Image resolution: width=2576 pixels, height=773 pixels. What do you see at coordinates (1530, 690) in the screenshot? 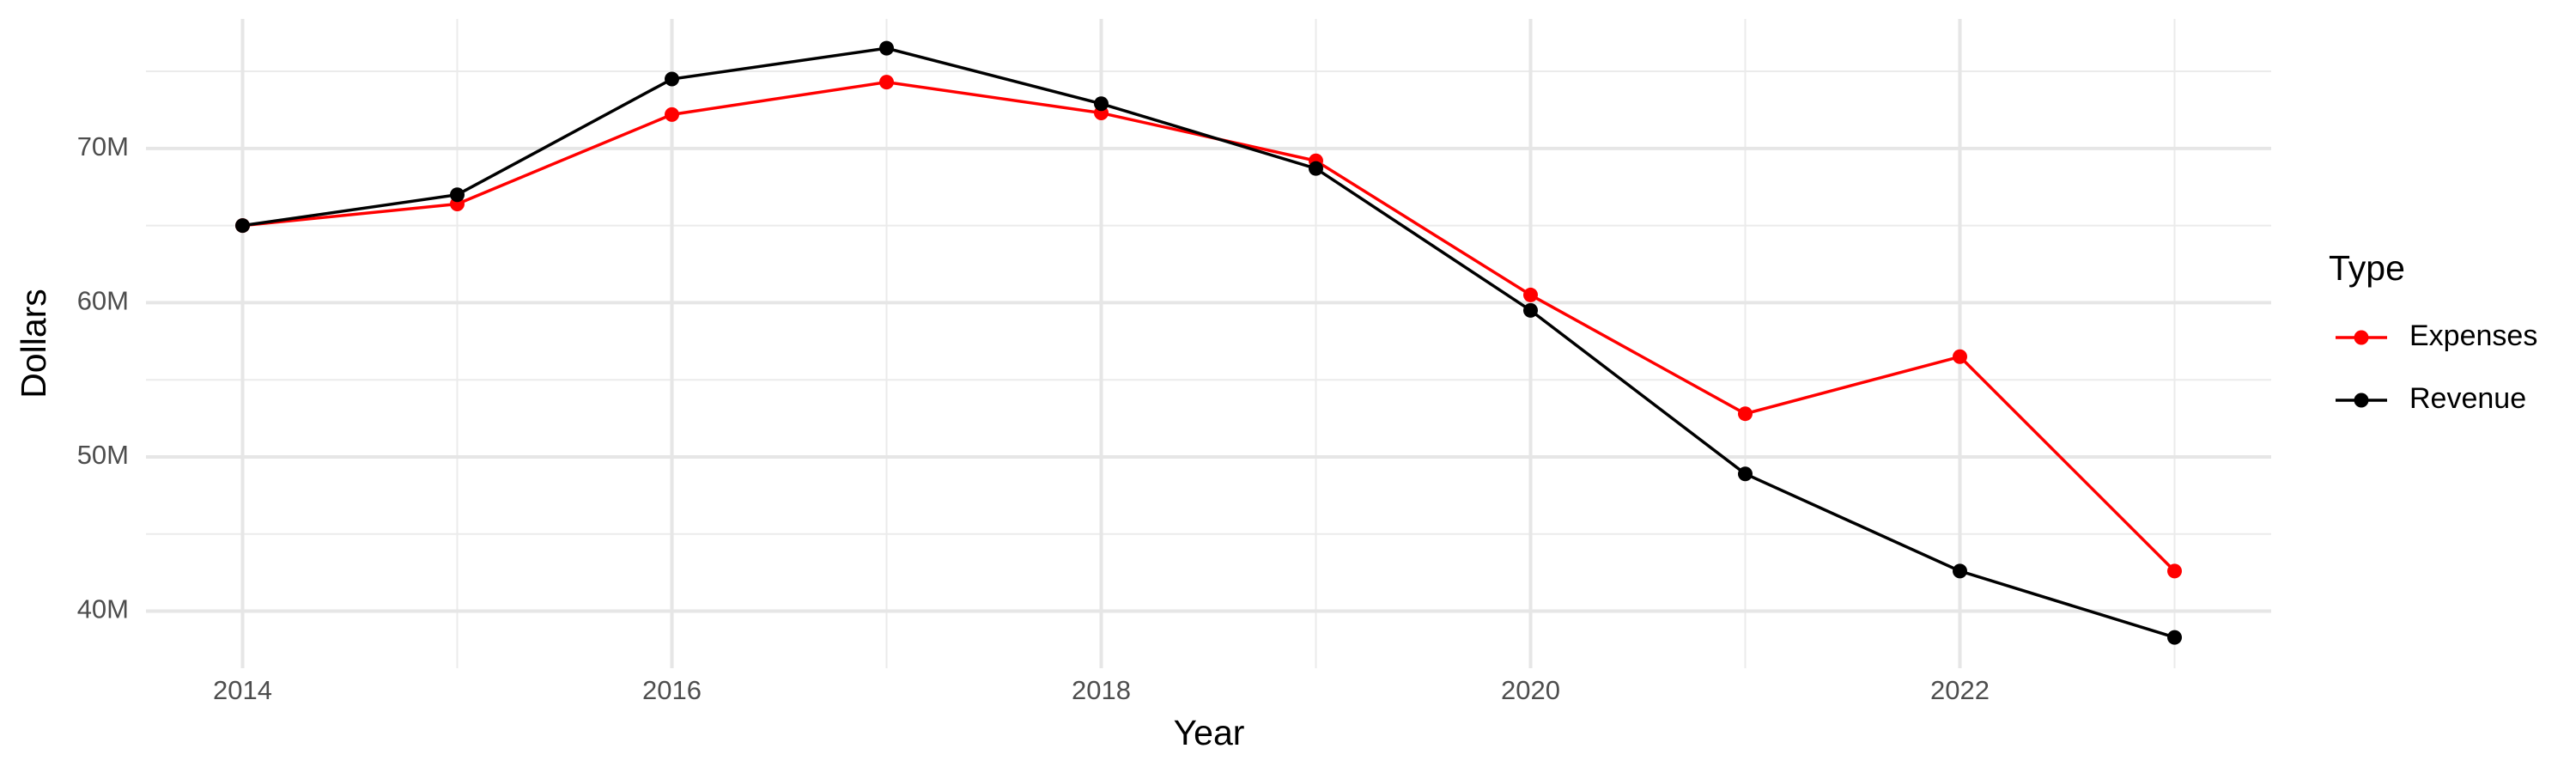
I see `x-tick-label: 2020` at bounding box center [1530, 690].